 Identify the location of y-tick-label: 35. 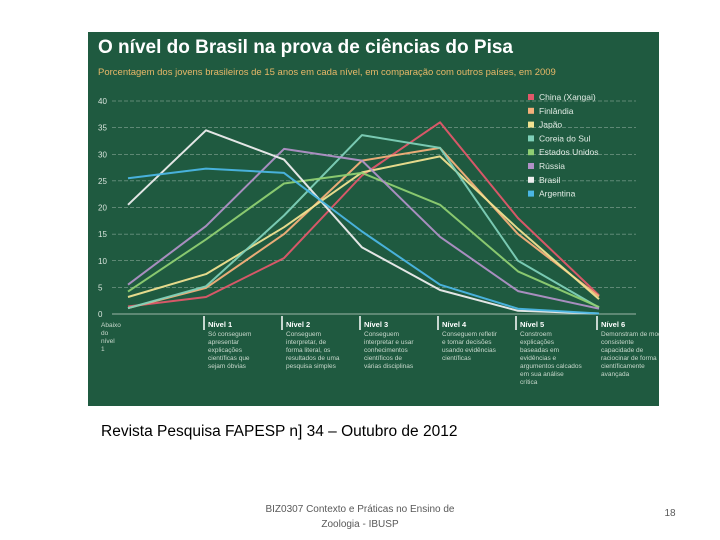
(102, 128).